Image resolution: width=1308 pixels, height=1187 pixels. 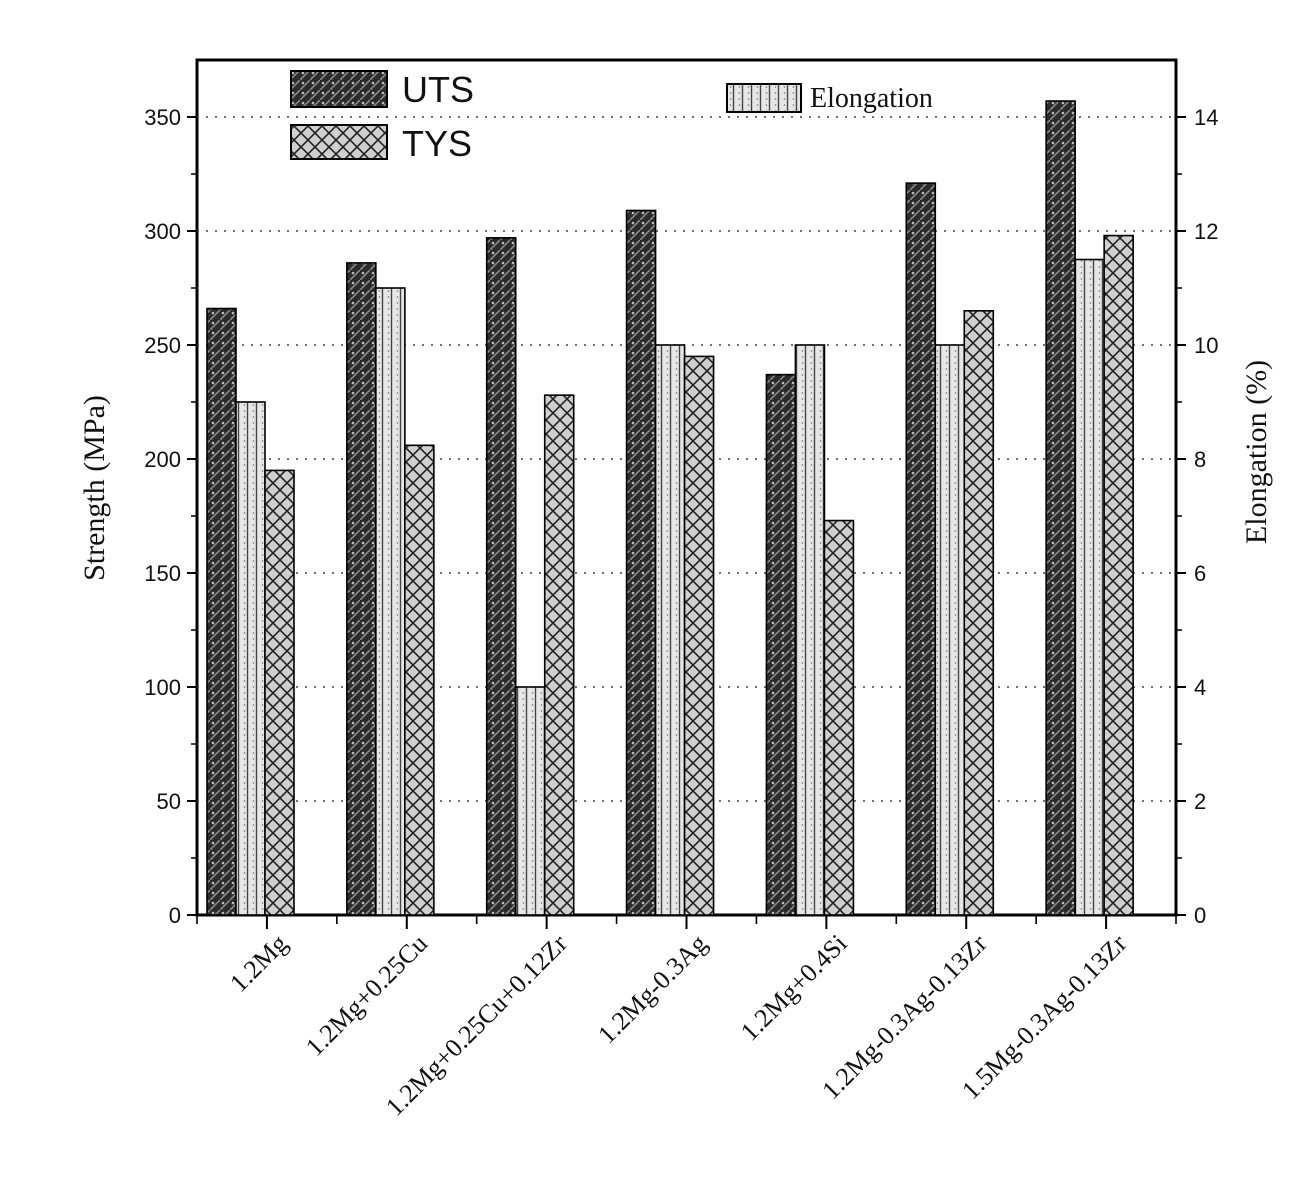 I want to click on bar-uts-1-2mg-0-4si, so click(x=780, y=645).